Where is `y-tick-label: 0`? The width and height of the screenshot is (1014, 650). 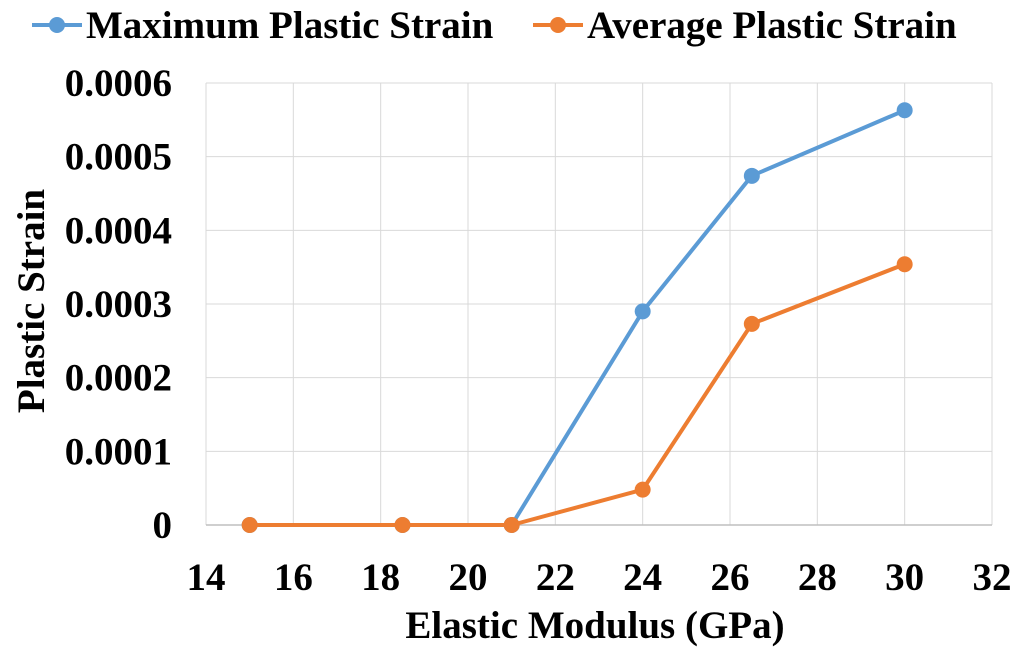 y-tick-label: 0 is located at coordinates (163, 525).